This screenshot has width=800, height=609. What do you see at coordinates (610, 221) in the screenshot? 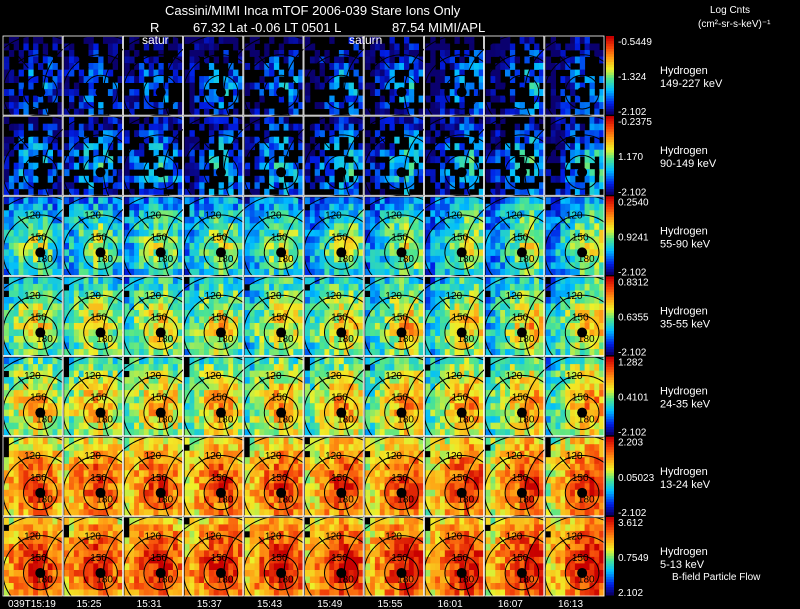
I see `colorbar-segment` at bounding box center [610, 221].